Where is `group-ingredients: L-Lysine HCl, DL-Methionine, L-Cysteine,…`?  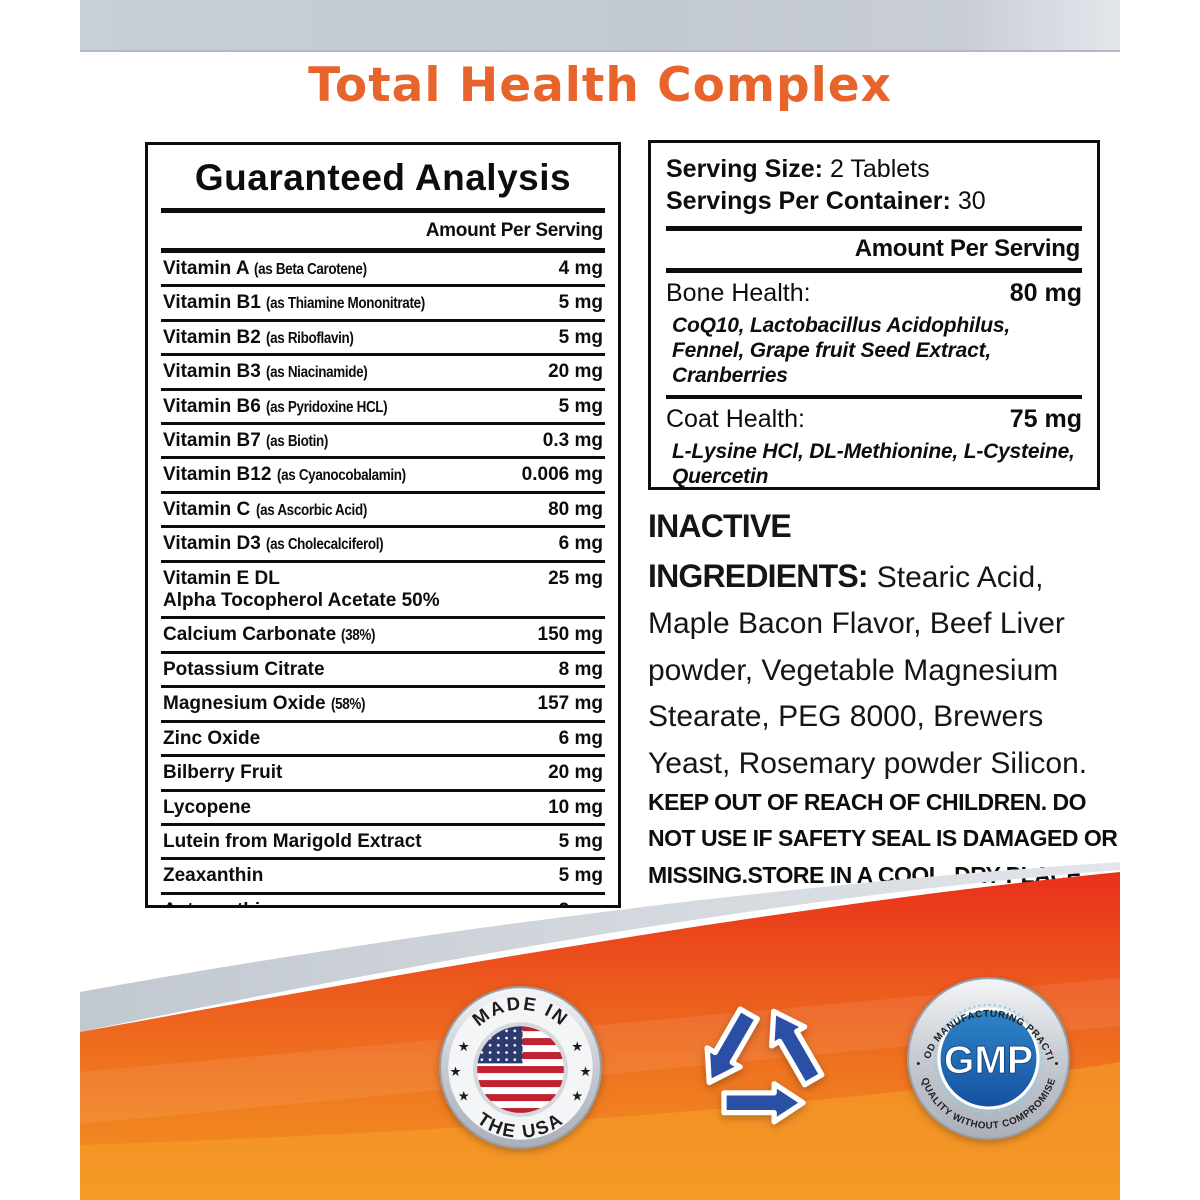
group-ingredients: L-Lysine HCl, DL-Methionine, L-Cysteine,… is located at coordinates (873, 464).